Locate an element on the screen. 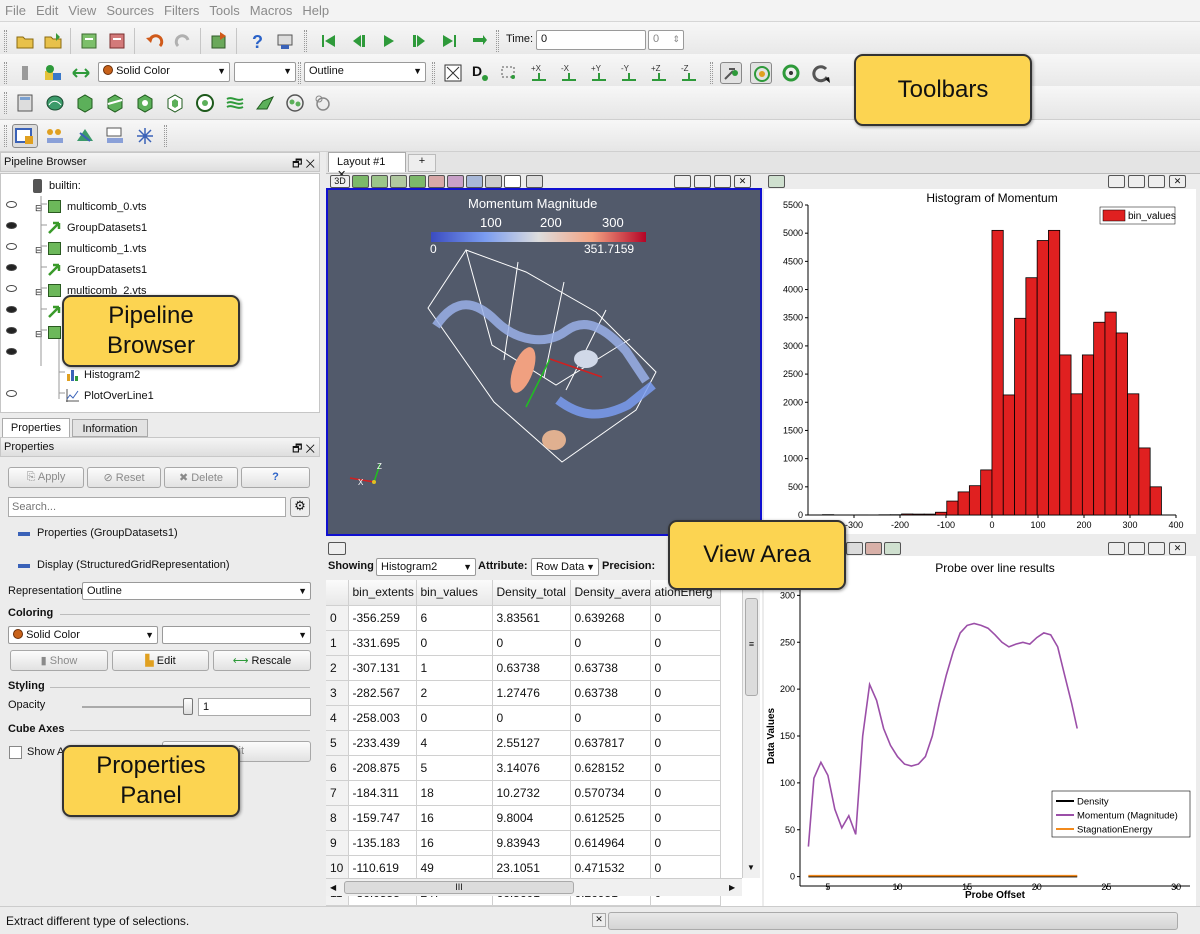 The width and height of the screenshot is (1200, 934). select-block-icon is located at coordinates (145, 136).